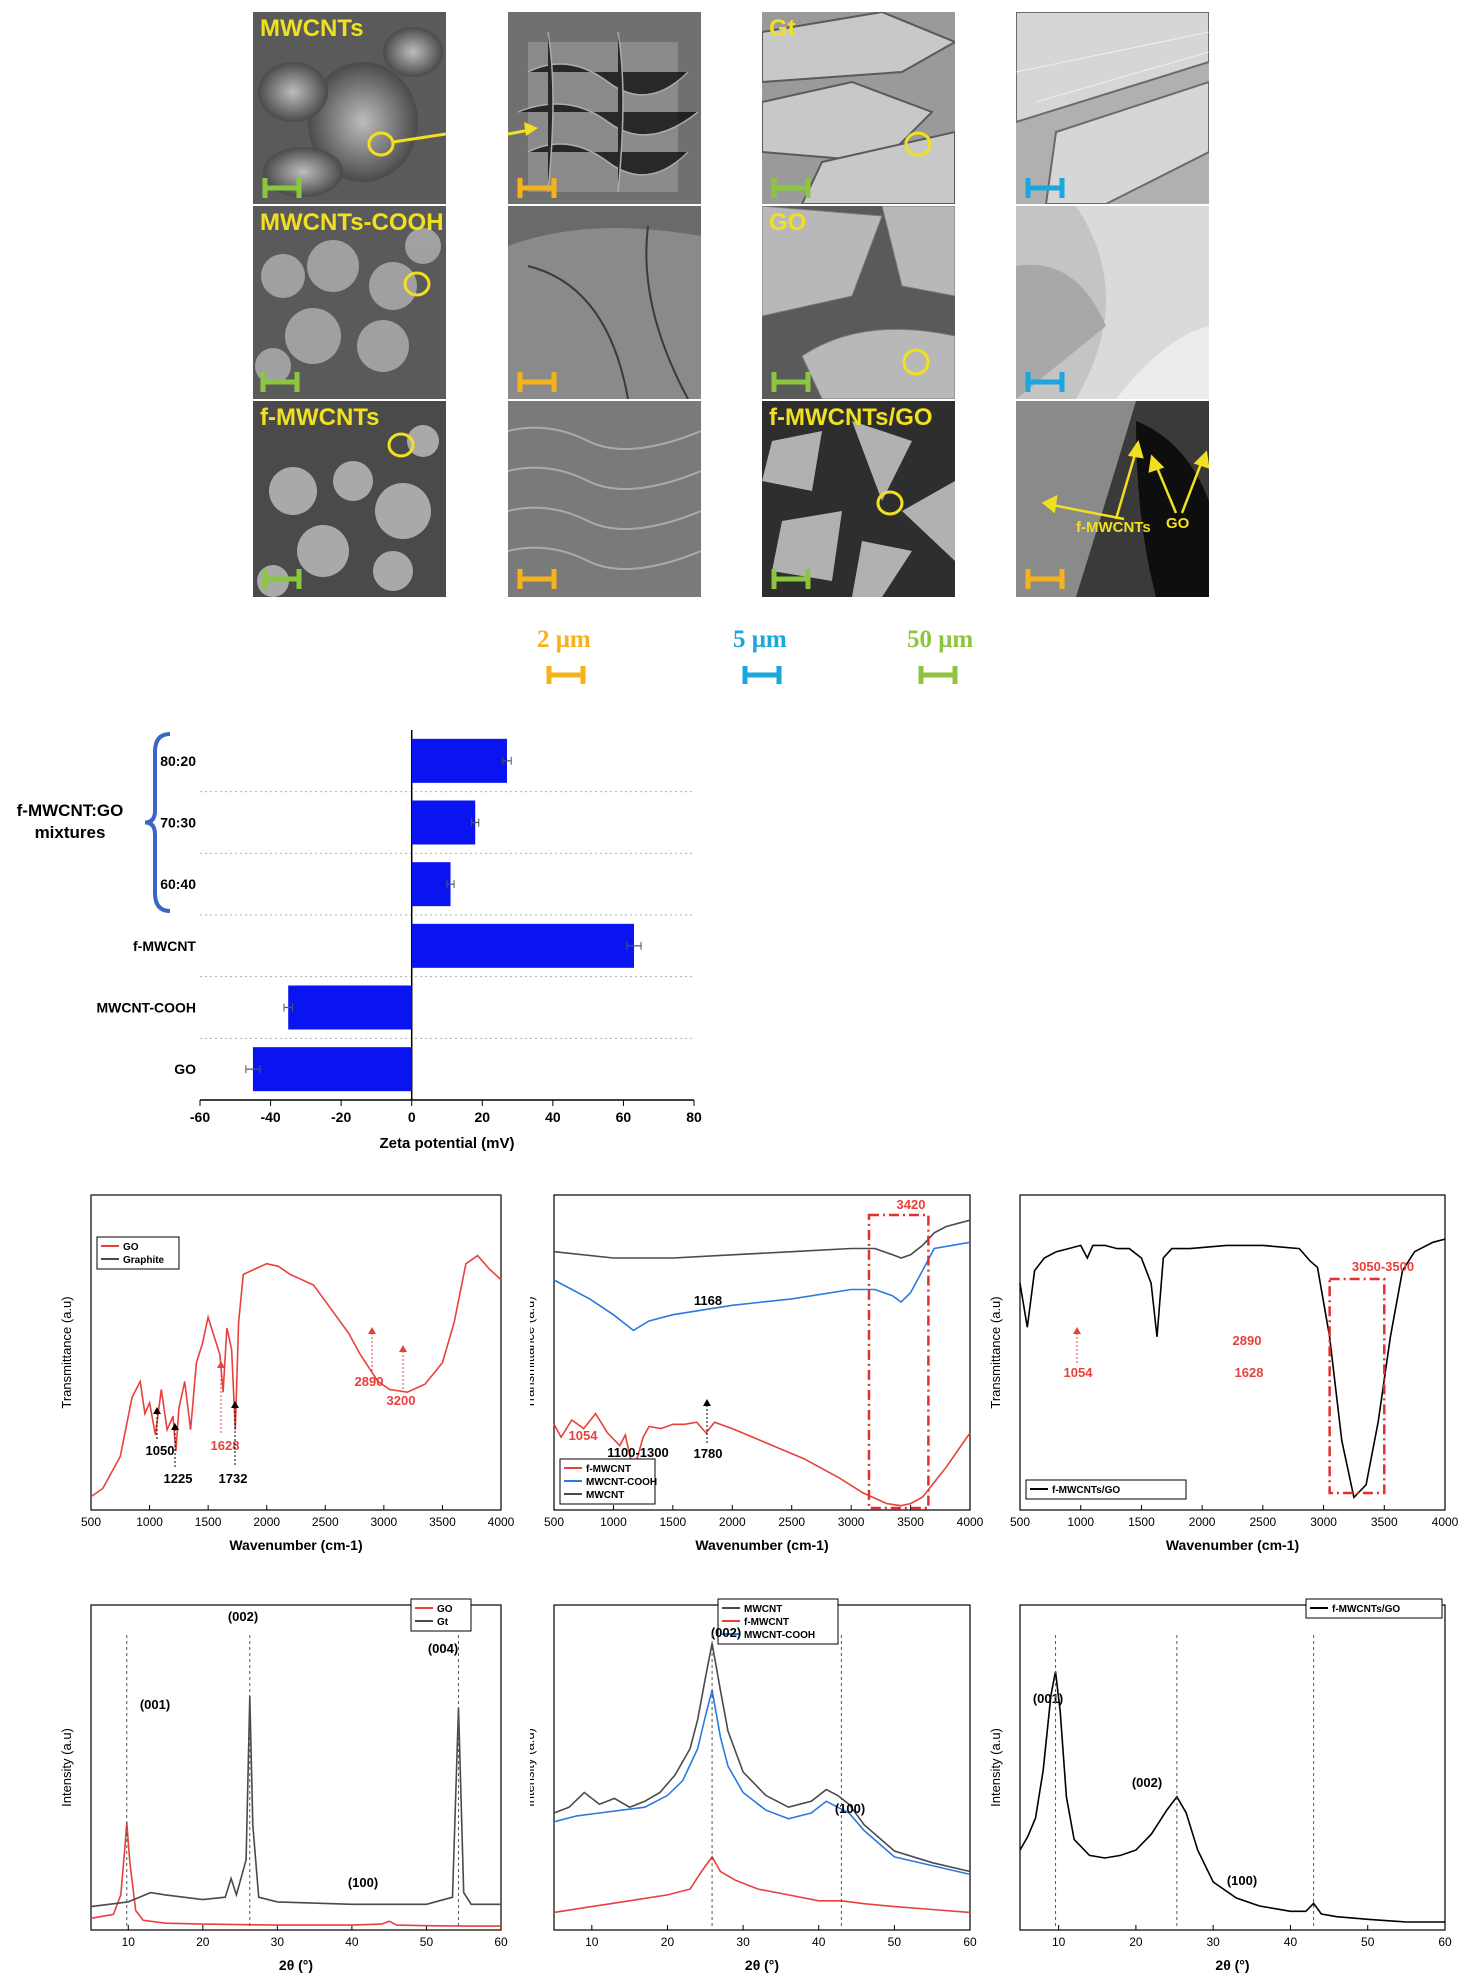 The image size is (1459, 1975). What do you see at coordinates (200, 1117) in the screenshot?
I see `zeta-x-tick-label: -60` at bounding box center [200, 1117].